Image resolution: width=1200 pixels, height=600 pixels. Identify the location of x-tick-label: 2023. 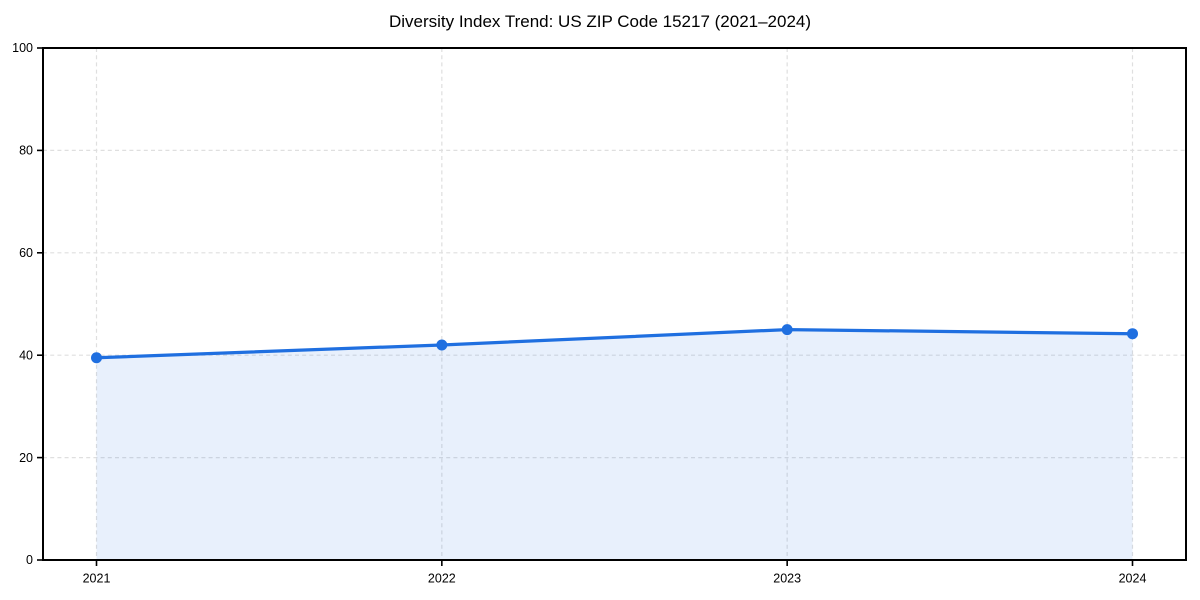
(787, 579).